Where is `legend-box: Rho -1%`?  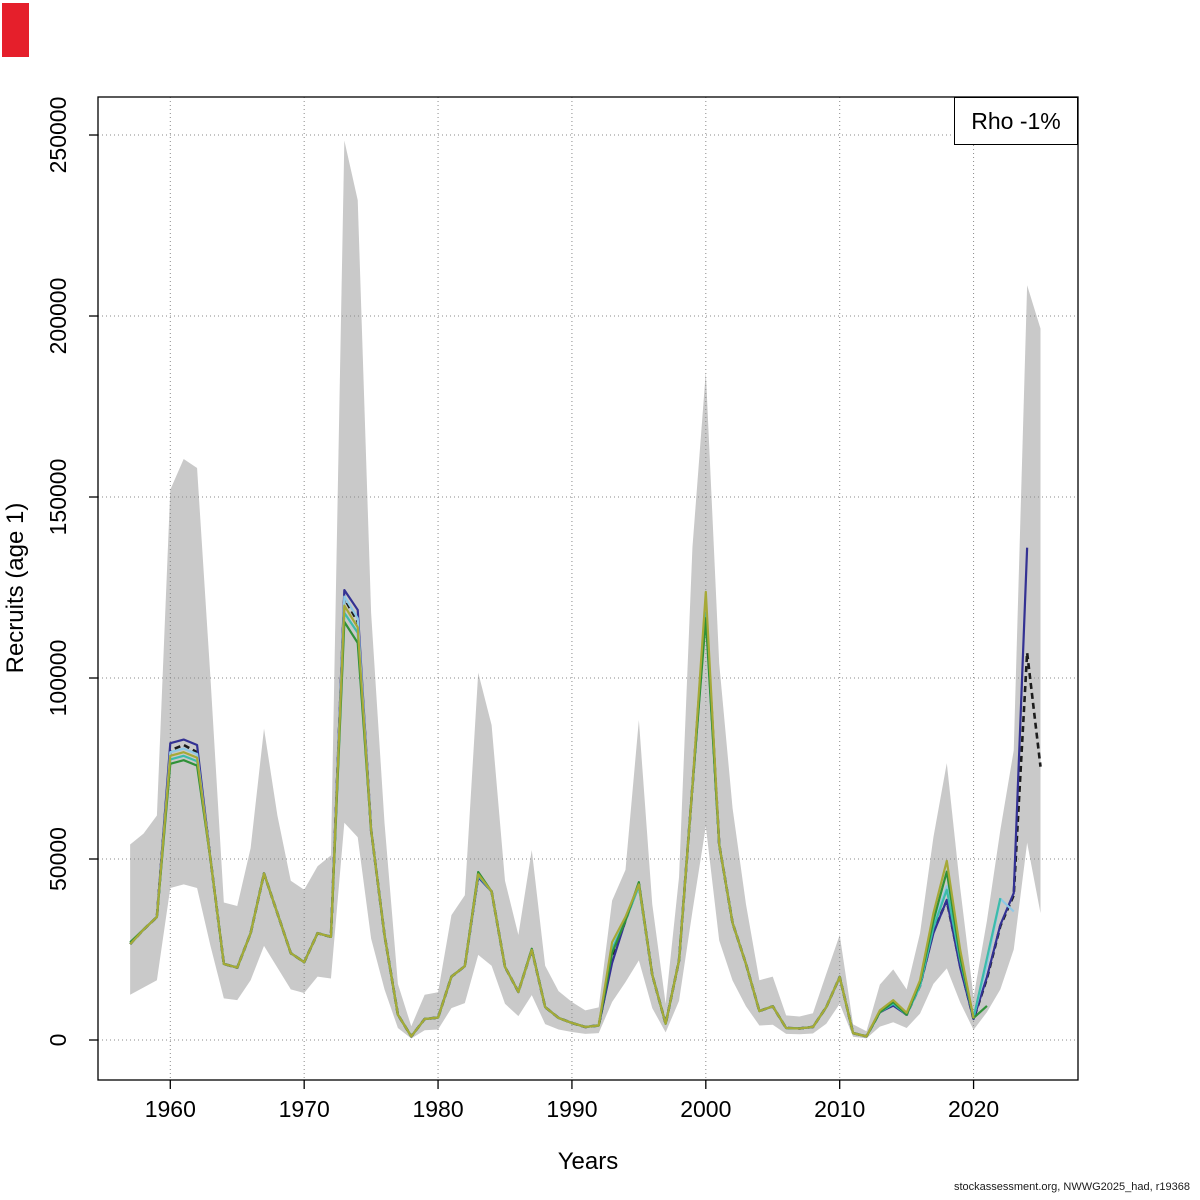
legend-box: Rho -1% is located at coordinates (1016, 121).